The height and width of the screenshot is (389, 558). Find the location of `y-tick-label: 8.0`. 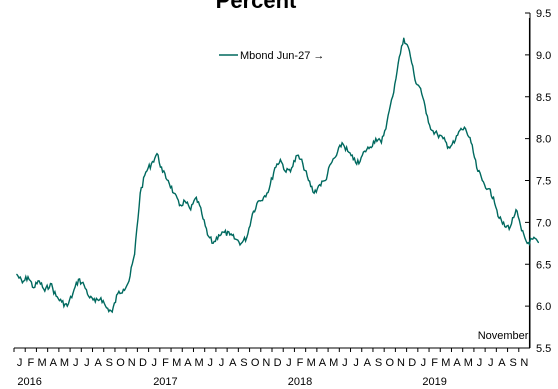

y-tick-label: 8.0 is located at coordinates (543, 140).